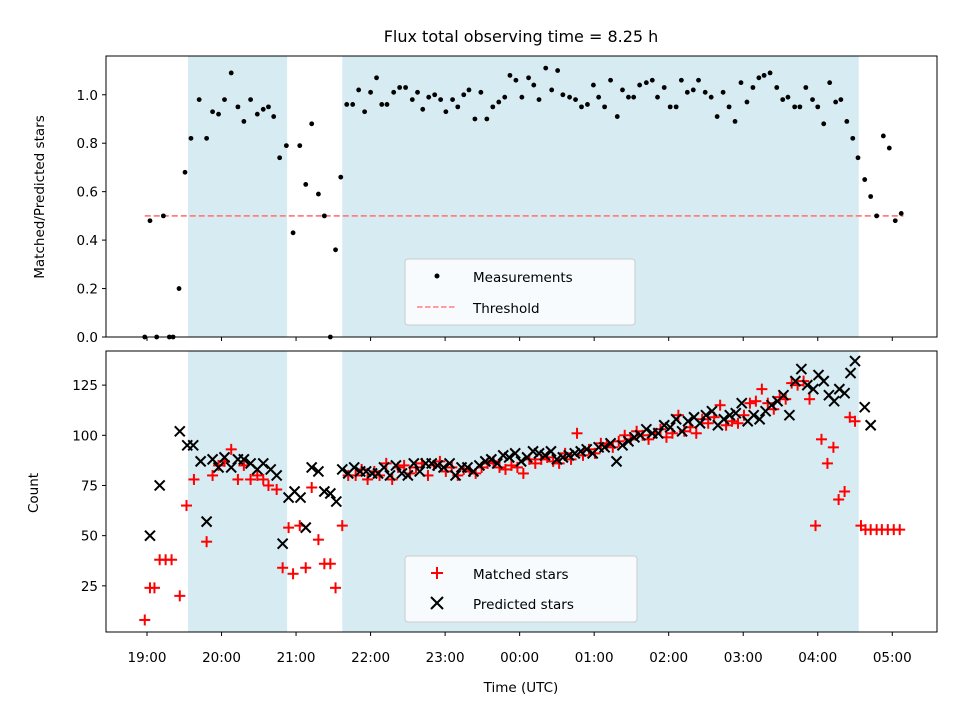  I want to click on legend-threshold-label: Threshold, so click(506, 309).